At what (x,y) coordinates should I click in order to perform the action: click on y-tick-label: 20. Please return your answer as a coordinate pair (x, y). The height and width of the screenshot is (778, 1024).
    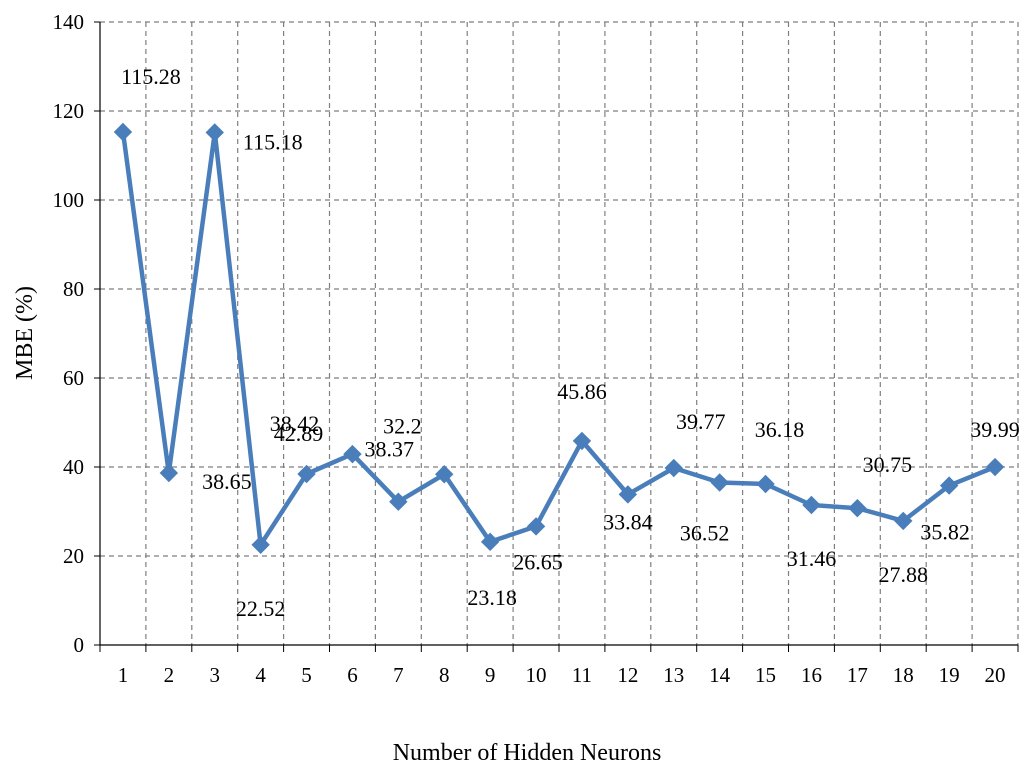
    Looking at the image, I should click on (73, 556).